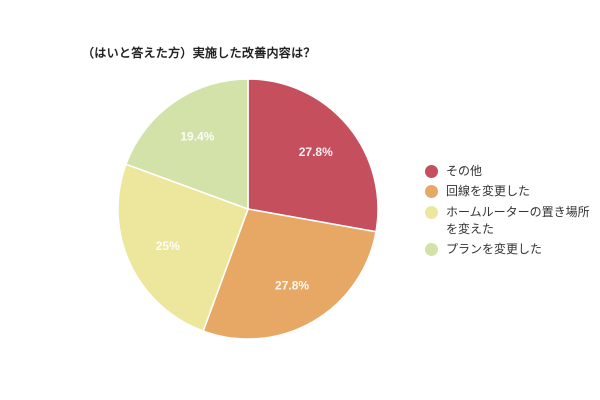  What do you see at coordinates (464, 171) in the screenshot?
I see `legend-label: その他` at bounding box center [464, 171].